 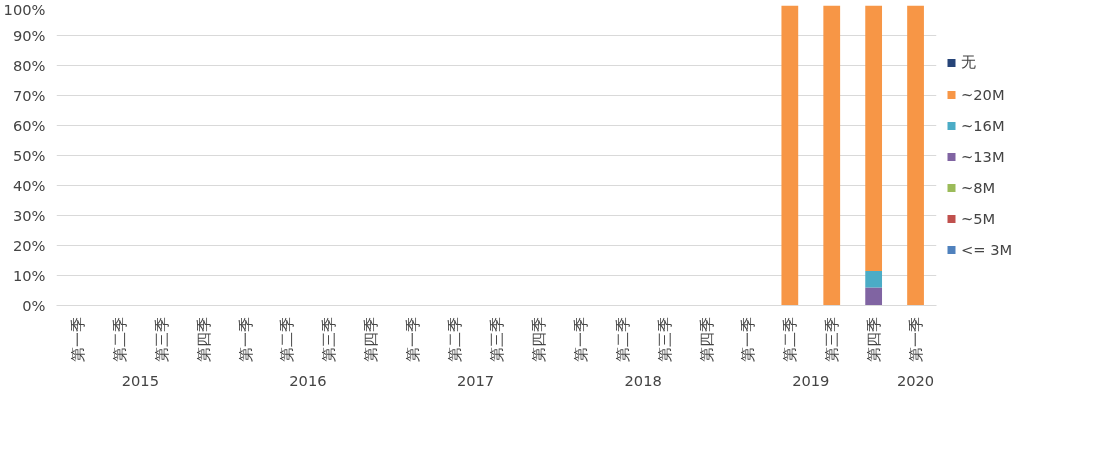 I want to click on text: 2018, so click(x=643, y=380).